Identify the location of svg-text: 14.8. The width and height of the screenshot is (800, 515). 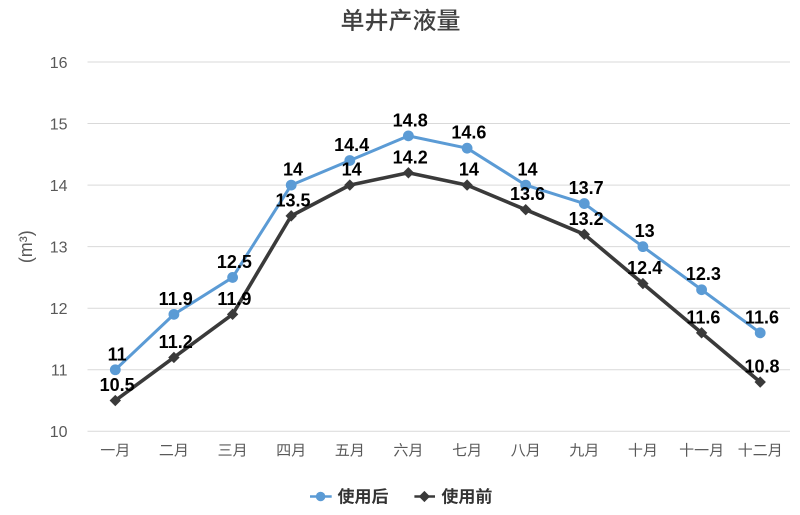
(410, 120).